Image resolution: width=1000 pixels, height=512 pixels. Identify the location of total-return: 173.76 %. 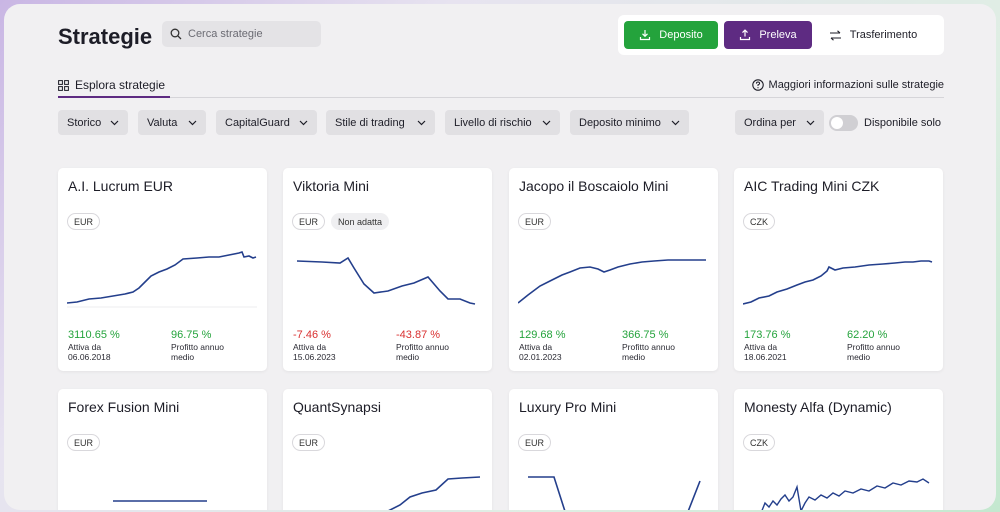
(767, 335).